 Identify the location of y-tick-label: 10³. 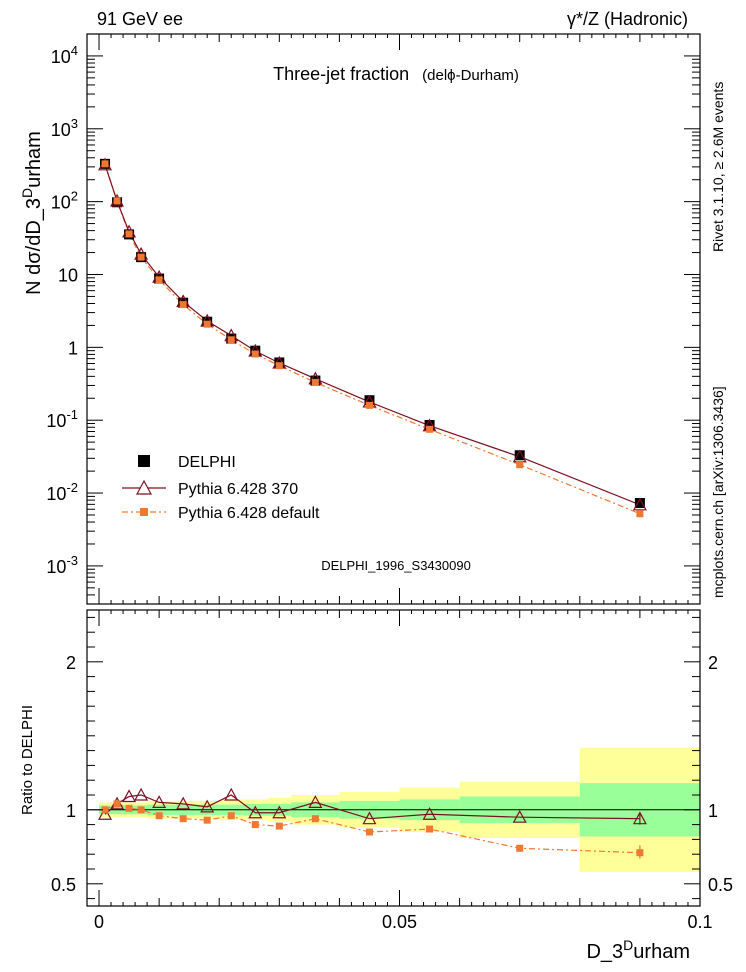
(64, 128).